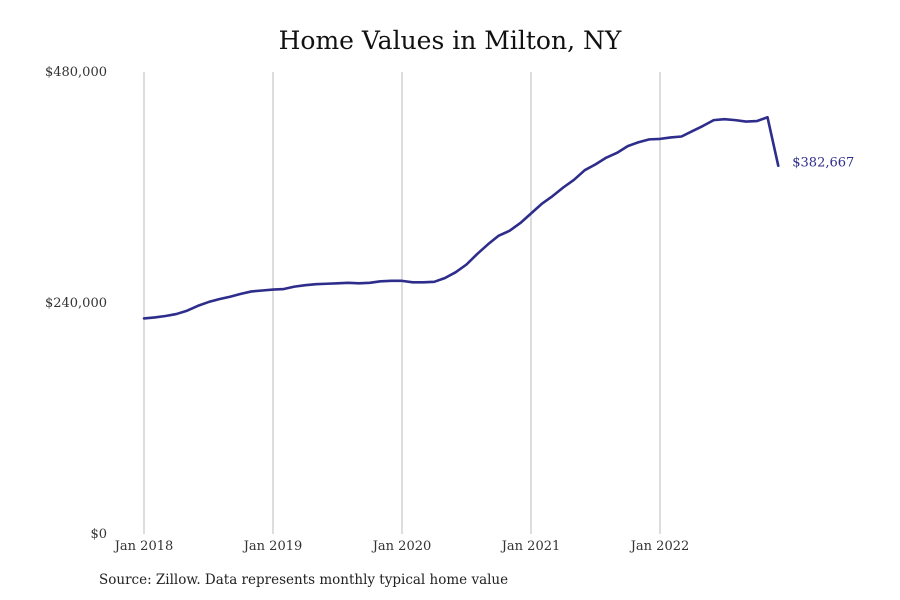  Describe the element at coordinates (530, 546) in the screenshot. I see `x-tick-label: Jan 2021` at that location.